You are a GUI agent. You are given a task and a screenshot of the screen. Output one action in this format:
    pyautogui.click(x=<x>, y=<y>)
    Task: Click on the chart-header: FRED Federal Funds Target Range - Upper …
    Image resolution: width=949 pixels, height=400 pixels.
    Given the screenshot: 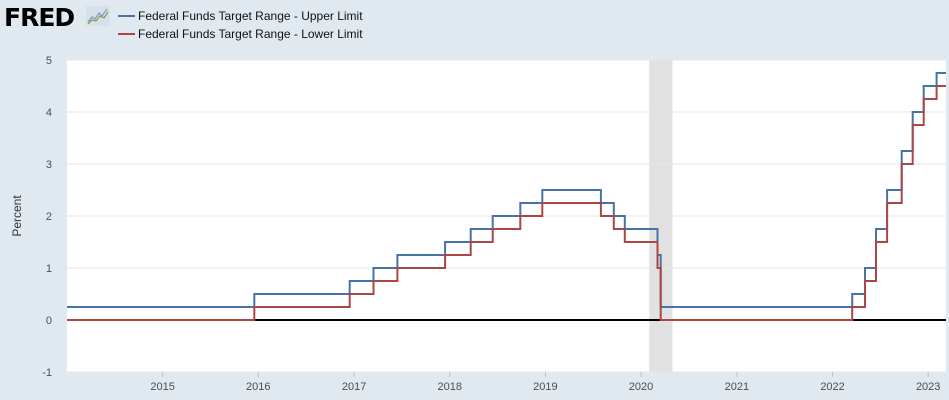 What is the action you would take?
    pyautogui.click(x=474, y=24)
    